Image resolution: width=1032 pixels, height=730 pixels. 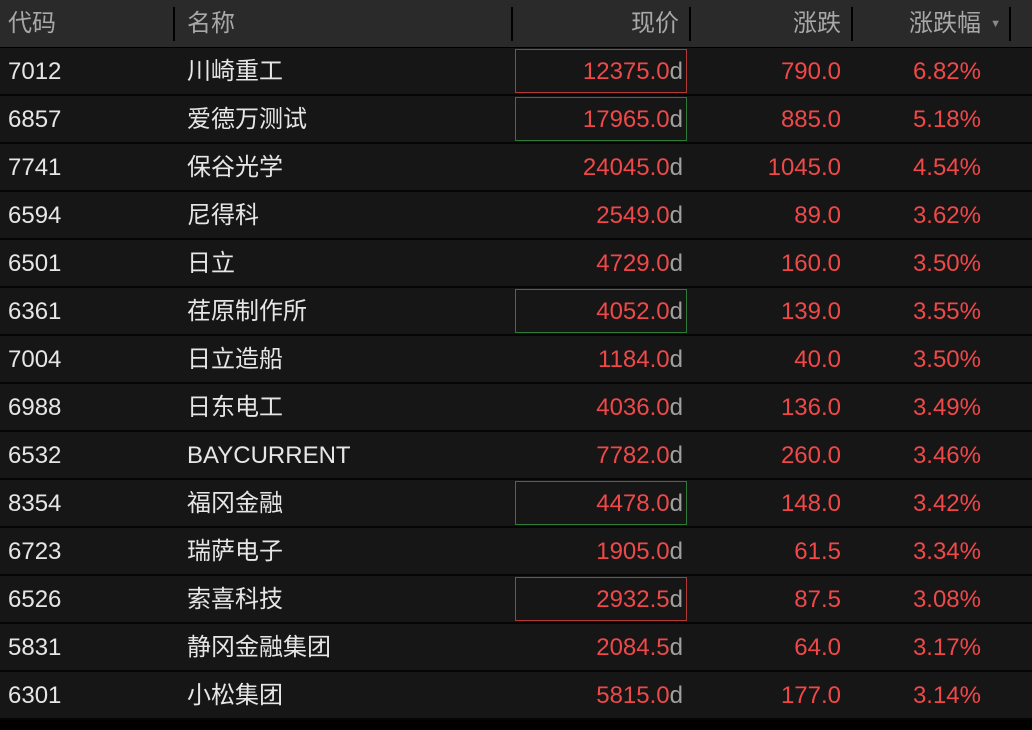 What do you see at coordinates (810, 311) in the screenshot?
I see `change-value: 139.0` at bounding box center [810, 311].